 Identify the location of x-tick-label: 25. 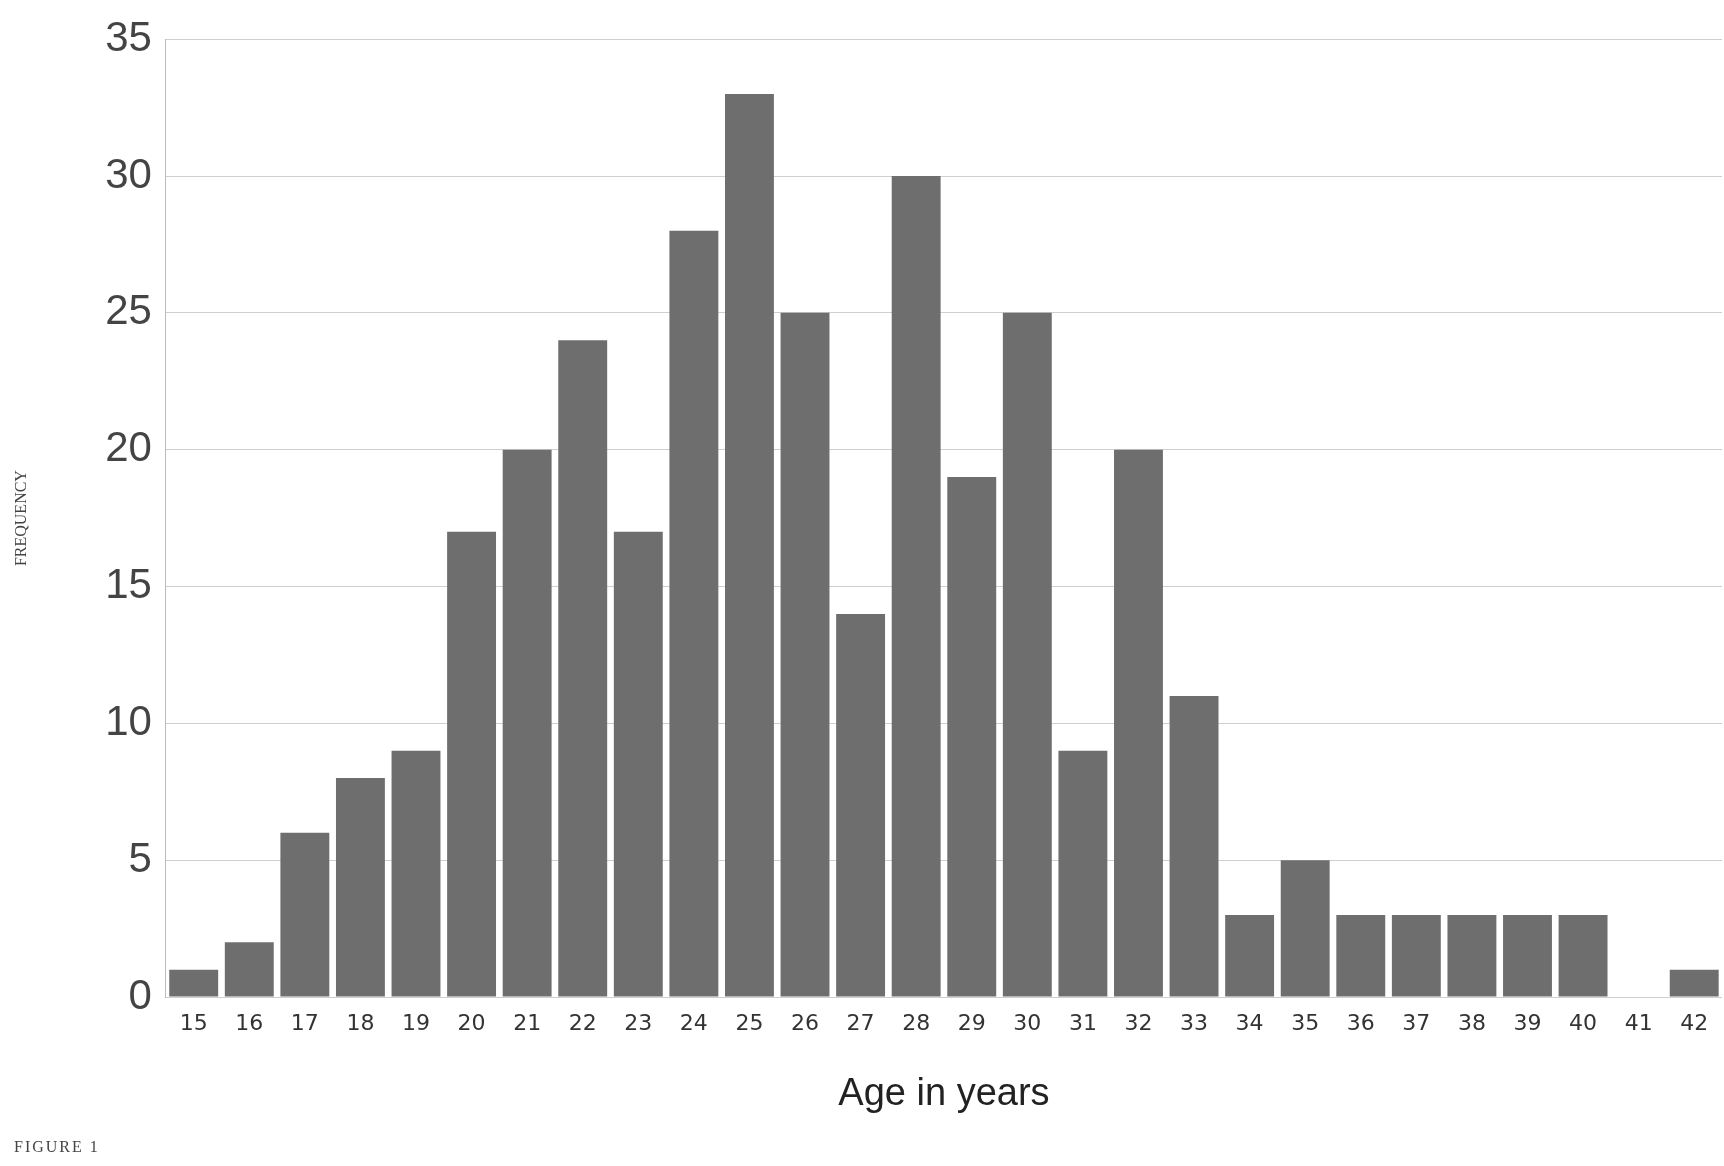
(749, 1022).